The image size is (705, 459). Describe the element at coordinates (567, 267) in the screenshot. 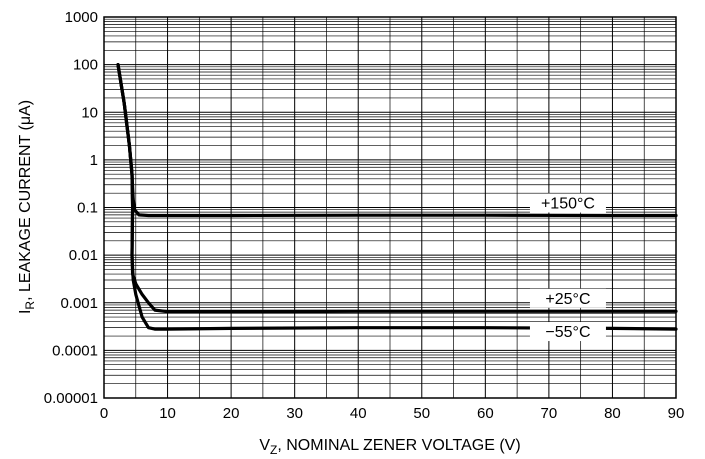

I see `series-labels: +150°C +25°C −55°C` at that location.